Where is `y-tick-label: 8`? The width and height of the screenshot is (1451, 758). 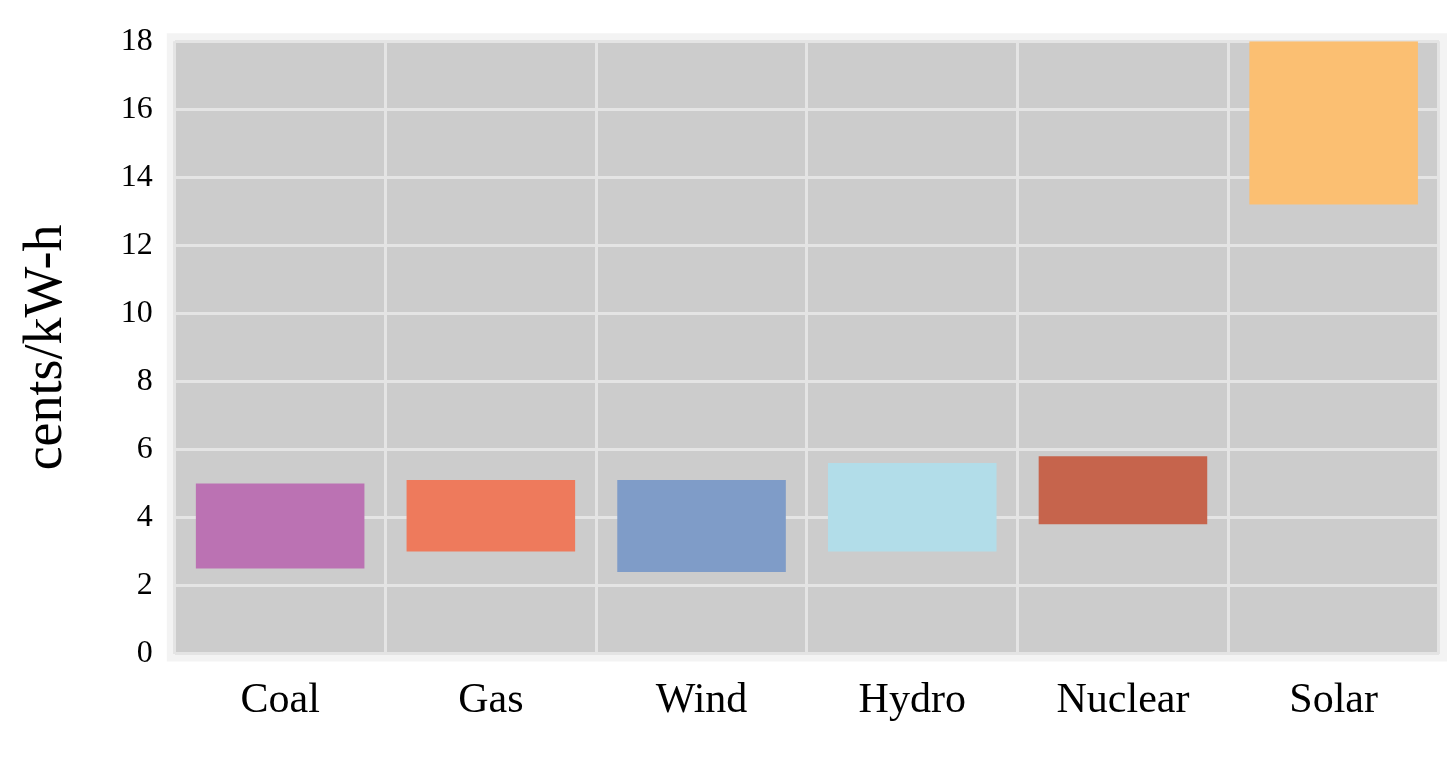 y-tick-label: 8 is located at coordinates (144, 378).